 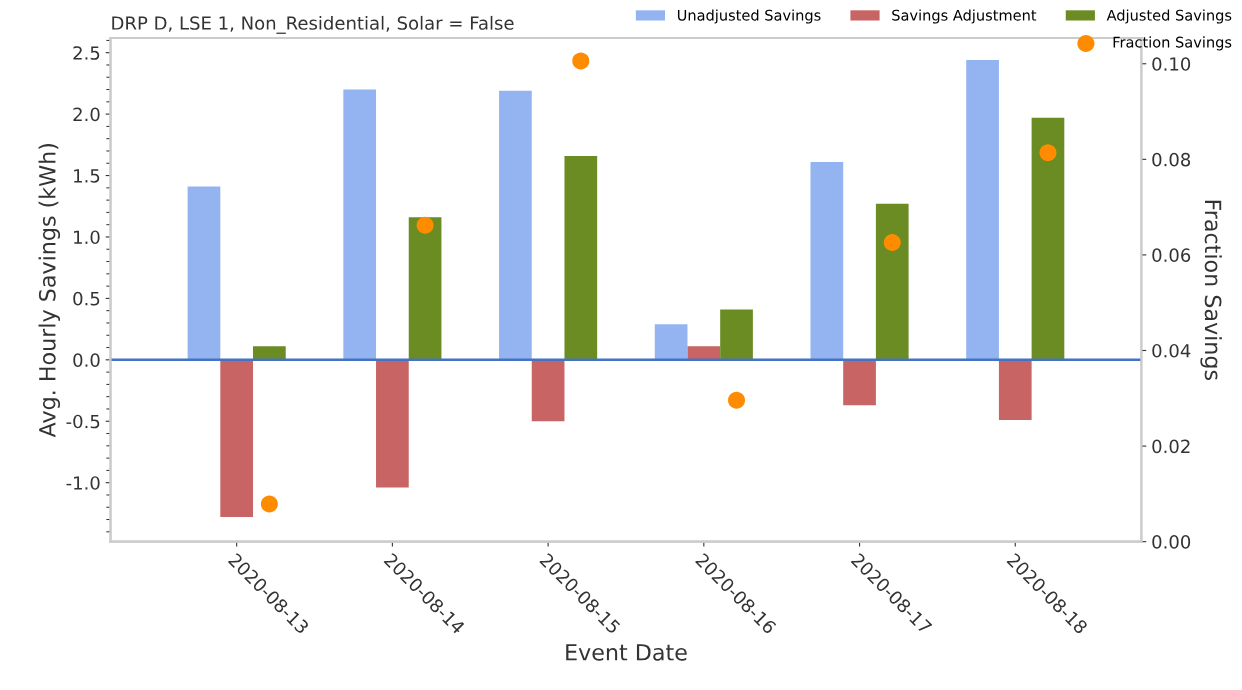 What do you see at coordinates (1211, 290) in the screenshot?
I see `y2-axis-title: Fraction Savings` at bounding box center [1211, 290].